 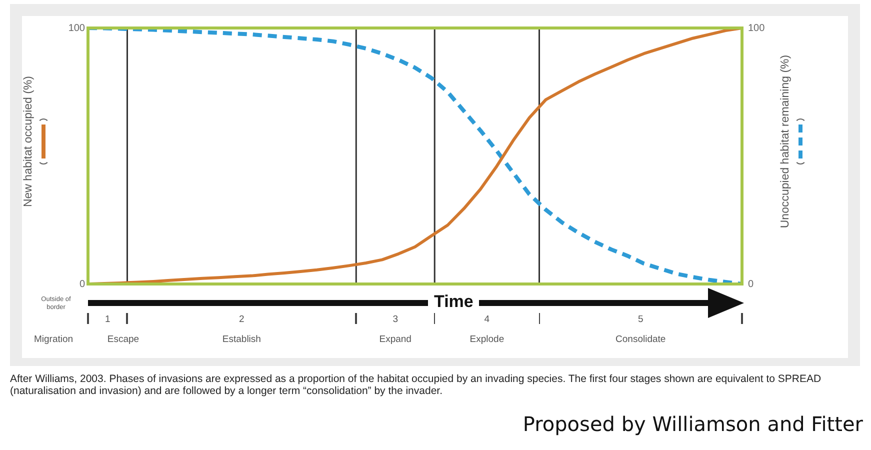 I want to click on text: Explode, so click(x=487, y=339).